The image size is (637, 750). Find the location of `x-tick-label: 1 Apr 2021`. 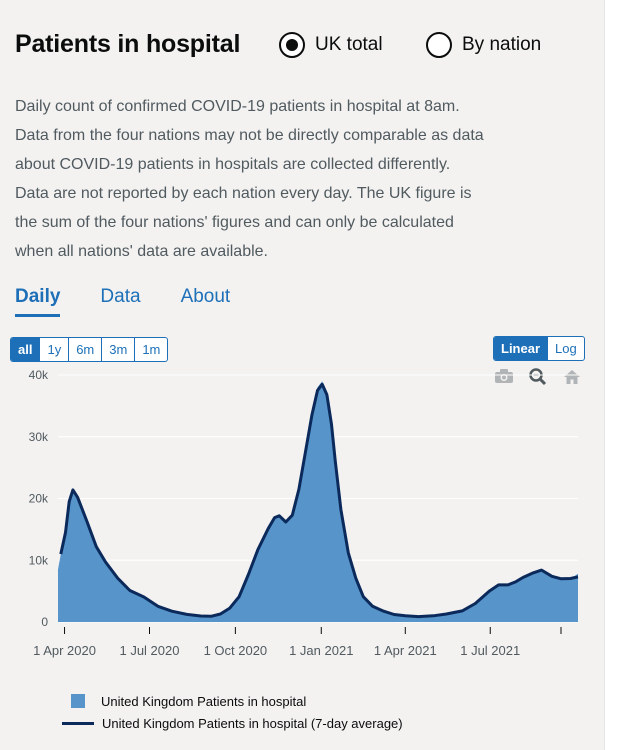

x-tick-label: 1 Apr 2021 is located at coordinates (405, 650).